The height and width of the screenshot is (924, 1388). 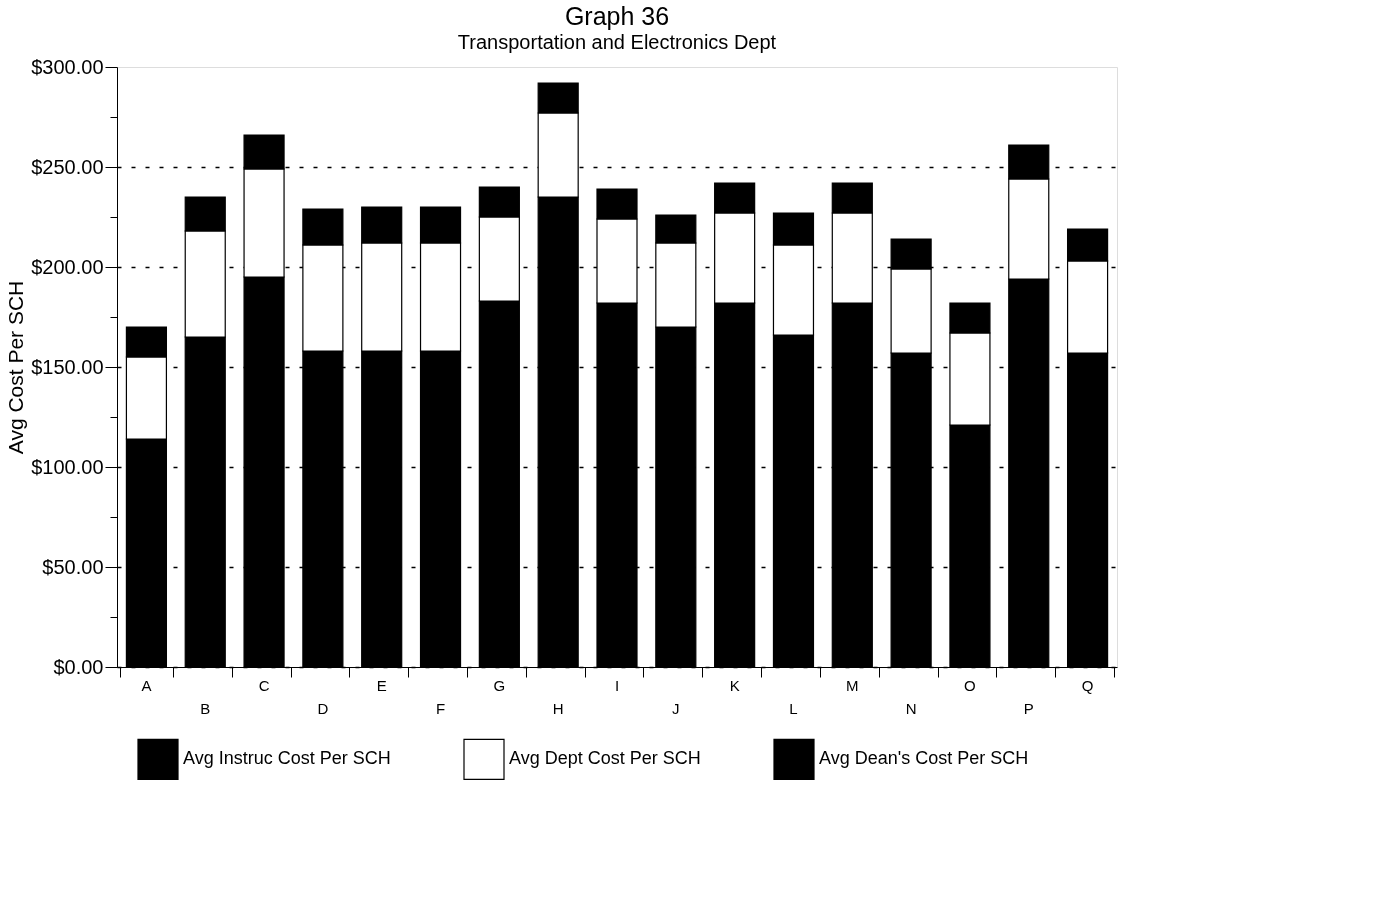 What do you see at coordinates (617, 42) in the screenshot?
I see `chart-subtitle: Transportation and Electronics Dept` at bounding box center [617, 42].